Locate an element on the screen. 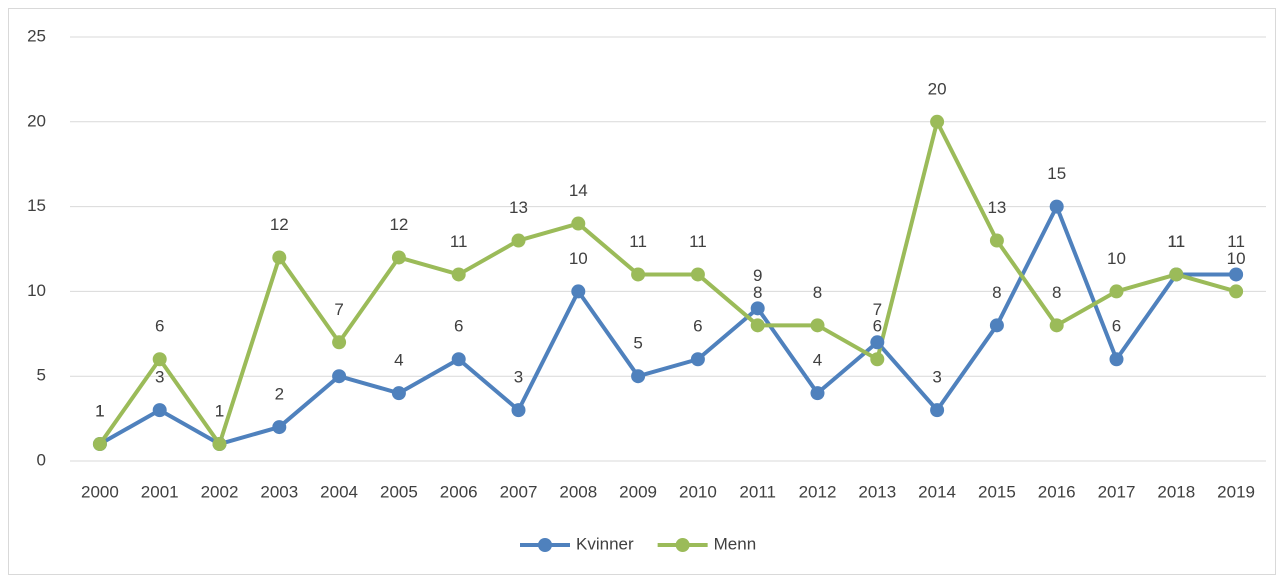  x-tick-label: 2006 is located at coordinates (459, 491).